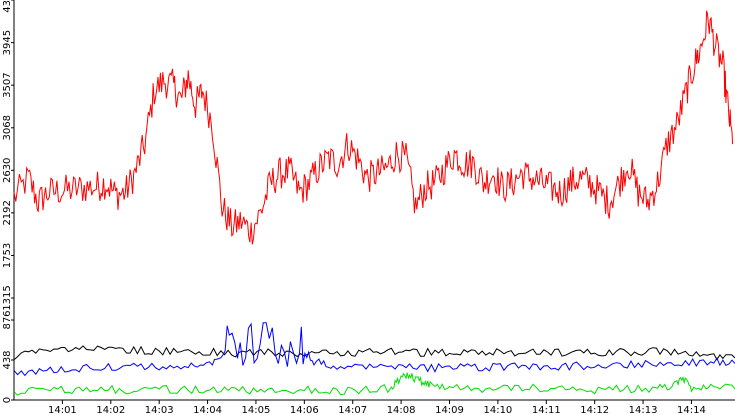 This screenshot has width=735, height=415. I want to click on y-tick-label: 3945, so click(7, 42).